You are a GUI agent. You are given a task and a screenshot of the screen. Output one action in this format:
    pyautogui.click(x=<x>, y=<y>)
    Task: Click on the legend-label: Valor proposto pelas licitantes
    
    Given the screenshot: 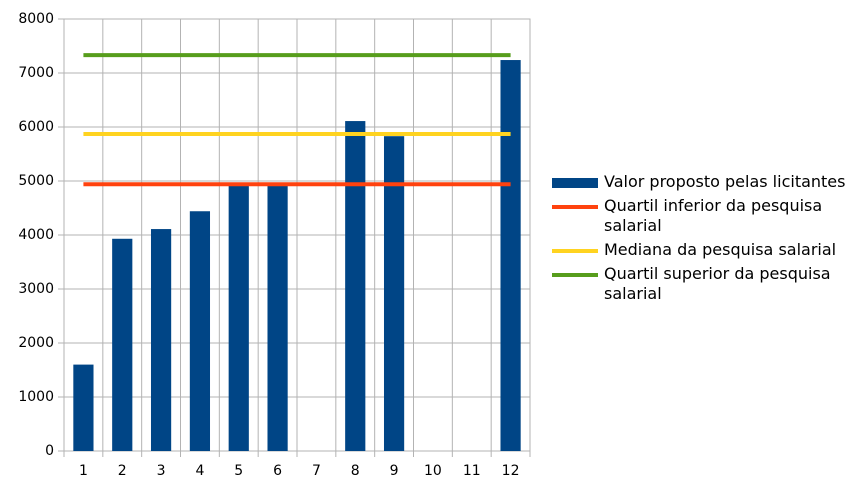 What is the action you would take?
    pyautogui.click(x=725, y=181)
    